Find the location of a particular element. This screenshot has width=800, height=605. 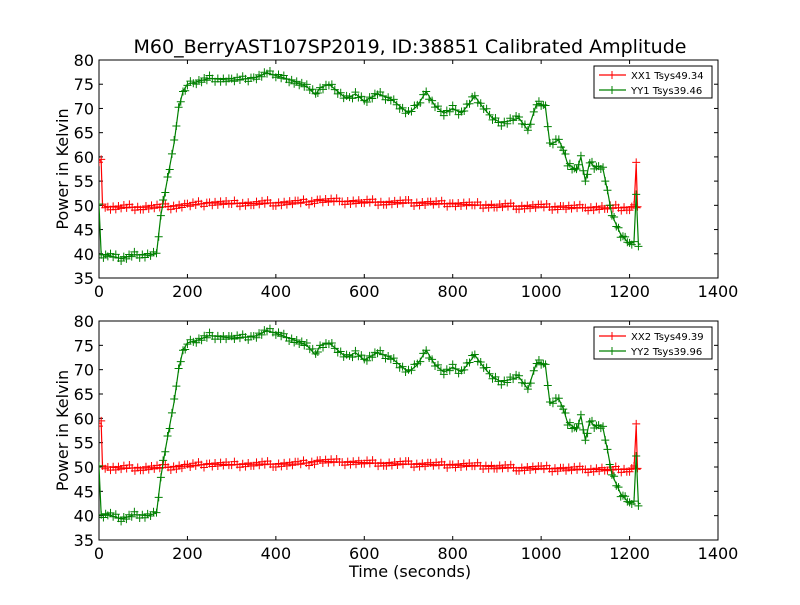

y-tick-label: 75 is located at coordinates (84, 84).